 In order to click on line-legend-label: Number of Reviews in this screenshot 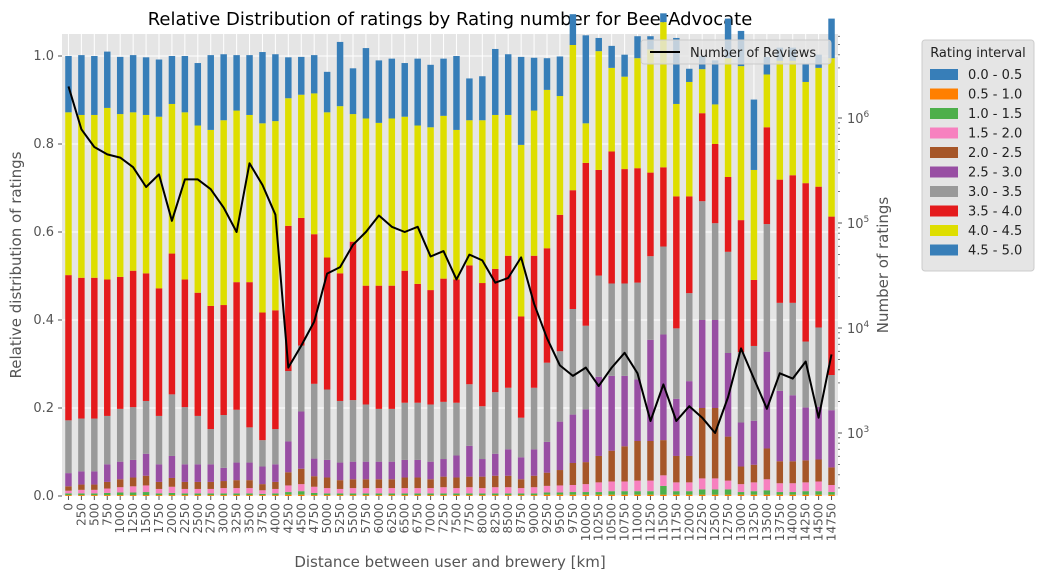, I will do `click(753, 53)`.